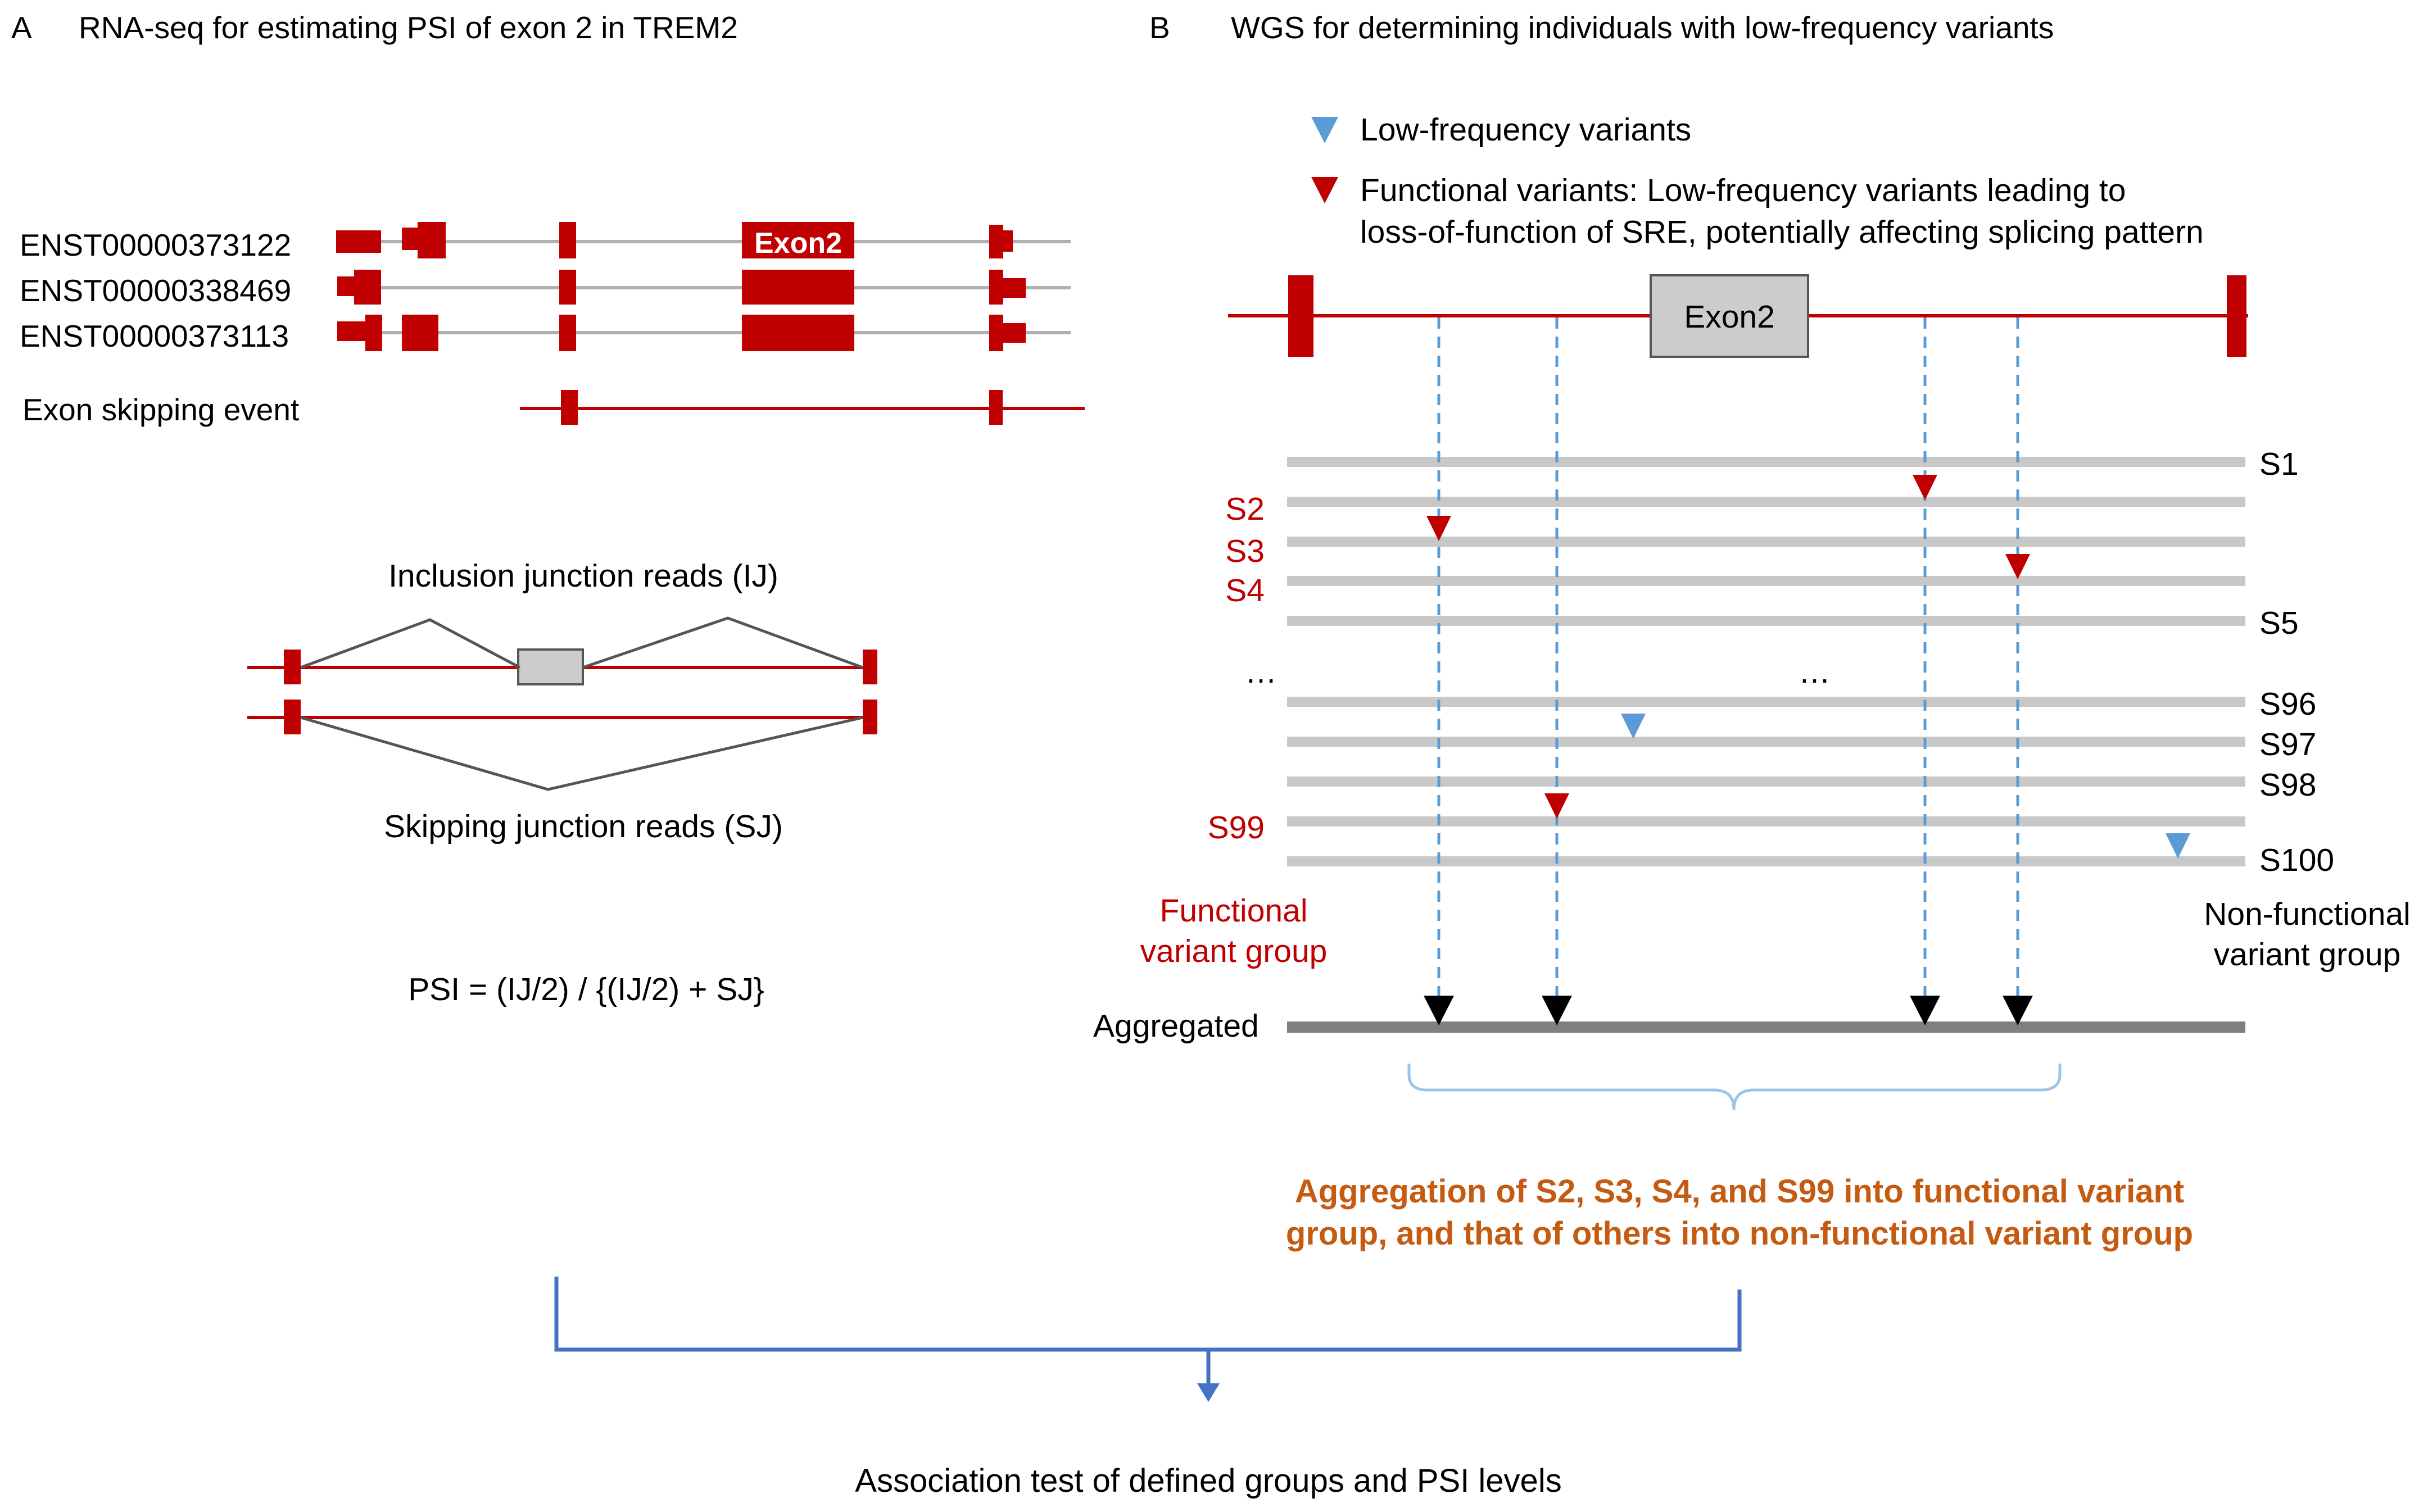 Image resolution: width=2428 pixels, height=1512 pixels. I want to click on exon-skipping-event-label: Exon skipping event, so click(160, 409).